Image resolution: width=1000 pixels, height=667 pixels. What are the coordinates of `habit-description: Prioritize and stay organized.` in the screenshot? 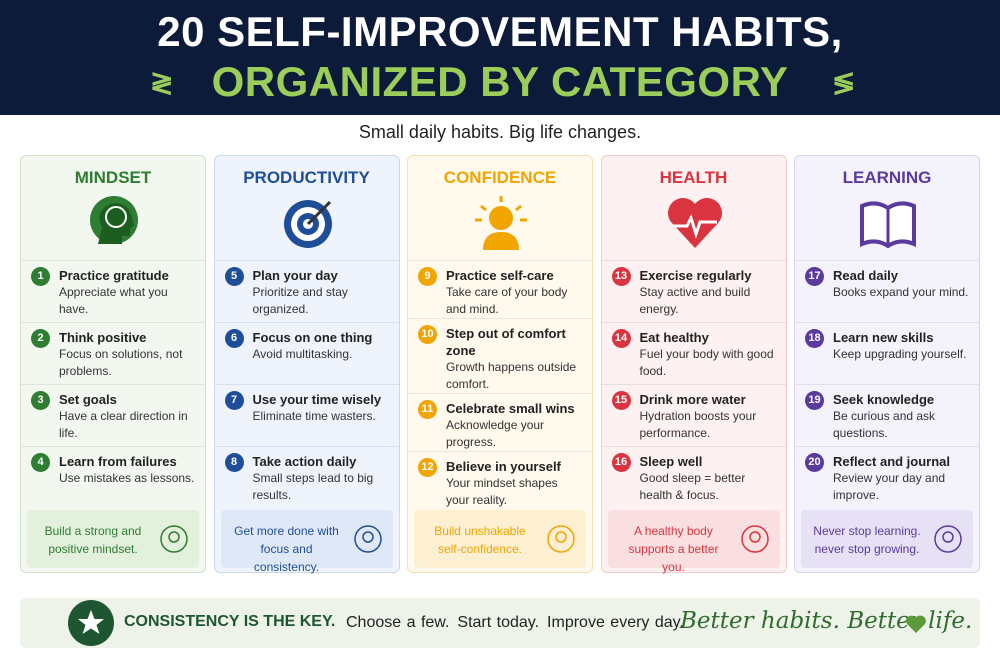 It's located at (300, 300).